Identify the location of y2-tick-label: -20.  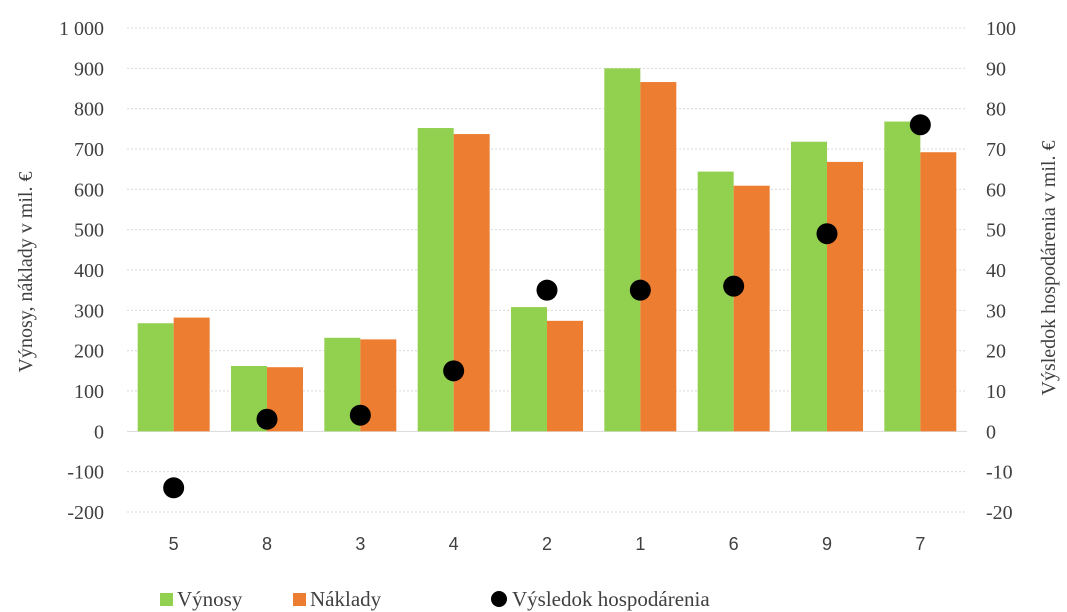
(999, 513).